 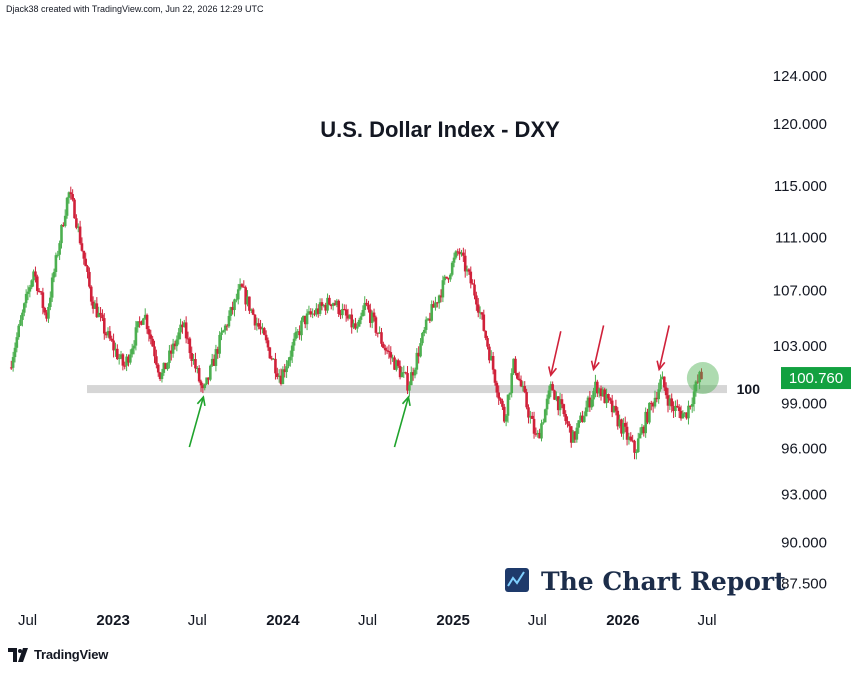 What do you see at coordinates (645, 581) in the screenshot?
I see `watermark-group: The Chart Report` at bounding box center [645, 581].